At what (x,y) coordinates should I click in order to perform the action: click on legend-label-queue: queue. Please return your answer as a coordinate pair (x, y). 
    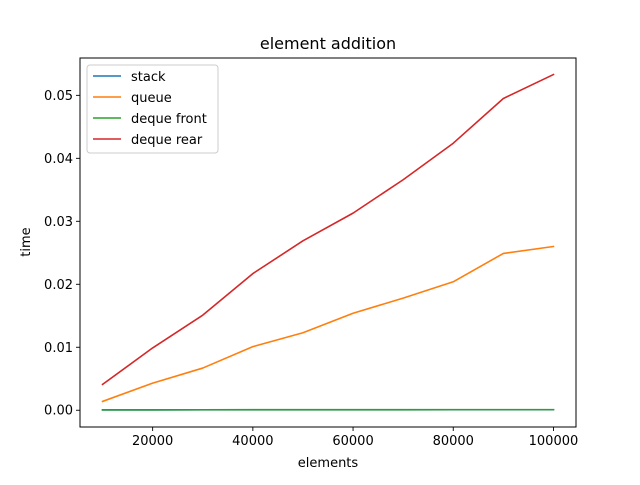
    Looking at the image, I should click on (151, 98).